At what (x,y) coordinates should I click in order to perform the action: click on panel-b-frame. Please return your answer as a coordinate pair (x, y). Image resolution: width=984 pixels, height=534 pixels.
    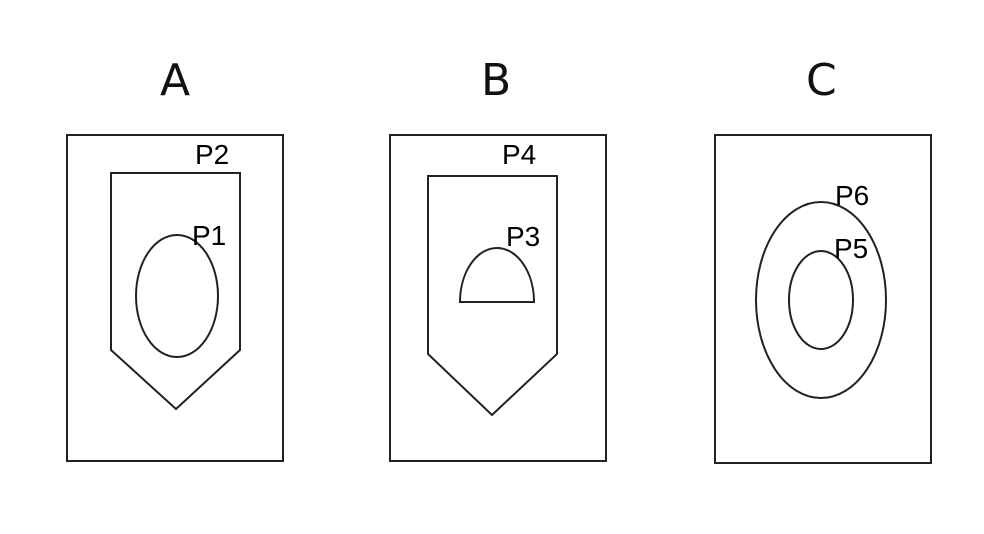
    Looking at the image, I should click on (498, 298).